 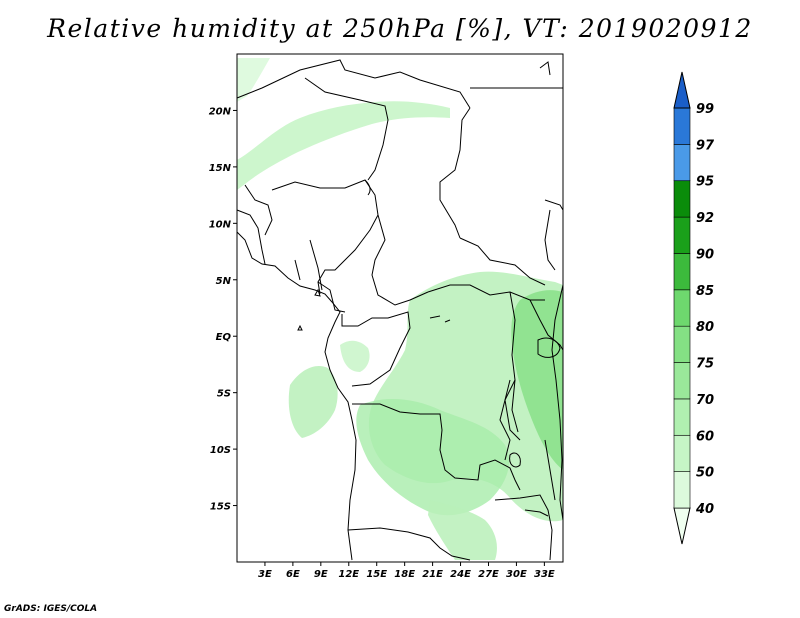 What do you see at coordinates (705, 400) in the screenshot?
I see `colorbar-label: 70` at bounding box center [705, 400].